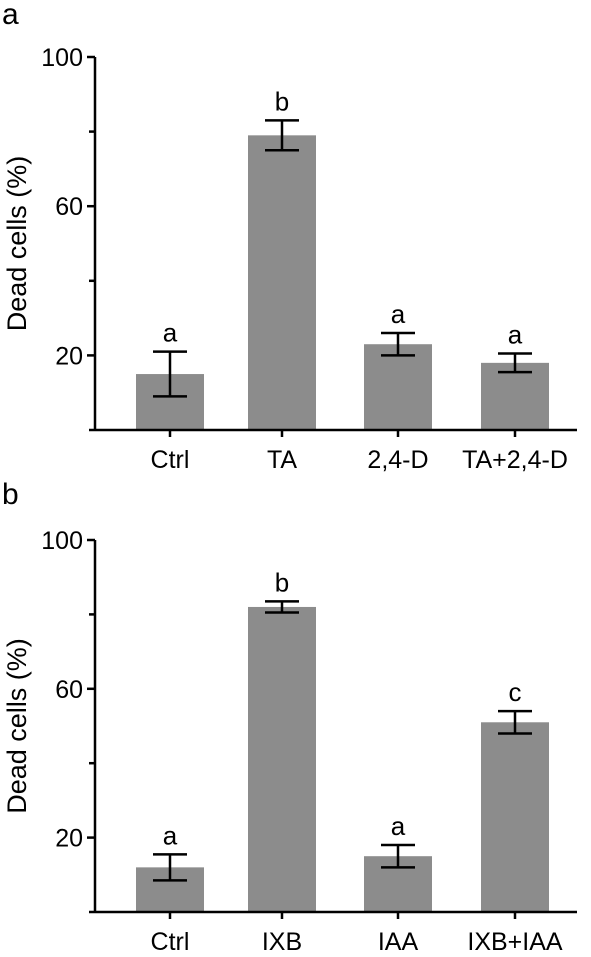  What do you see at coordinates (282, 282) in the screenshot?
I see `bar-TA` at bounding box center [282, 282].